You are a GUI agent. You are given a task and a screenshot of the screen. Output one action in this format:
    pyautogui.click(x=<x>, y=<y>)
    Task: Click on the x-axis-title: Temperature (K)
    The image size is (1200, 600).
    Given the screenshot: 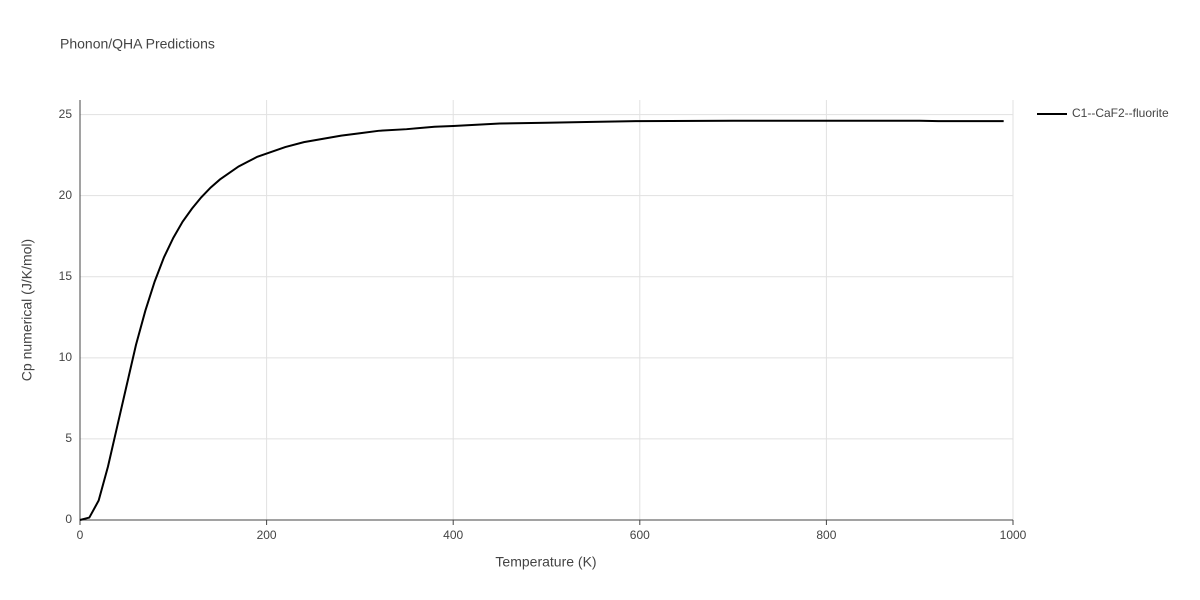 What is the action you would take?
    pyautogui.click(x=545, y=562)
    